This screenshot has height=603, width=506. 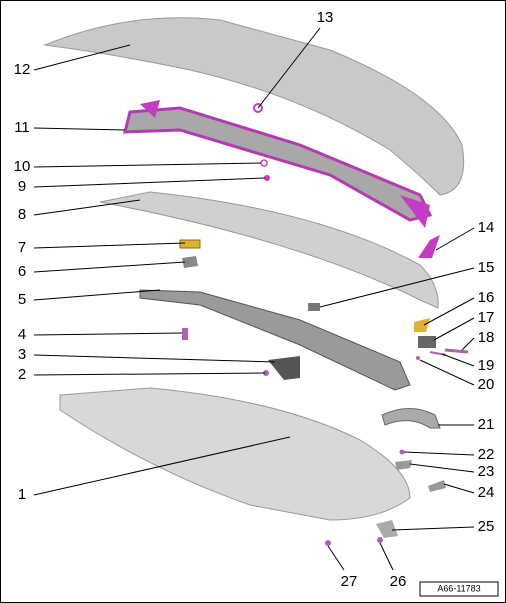 I want to click on callout-label: 12, so click(x=22, y=69).